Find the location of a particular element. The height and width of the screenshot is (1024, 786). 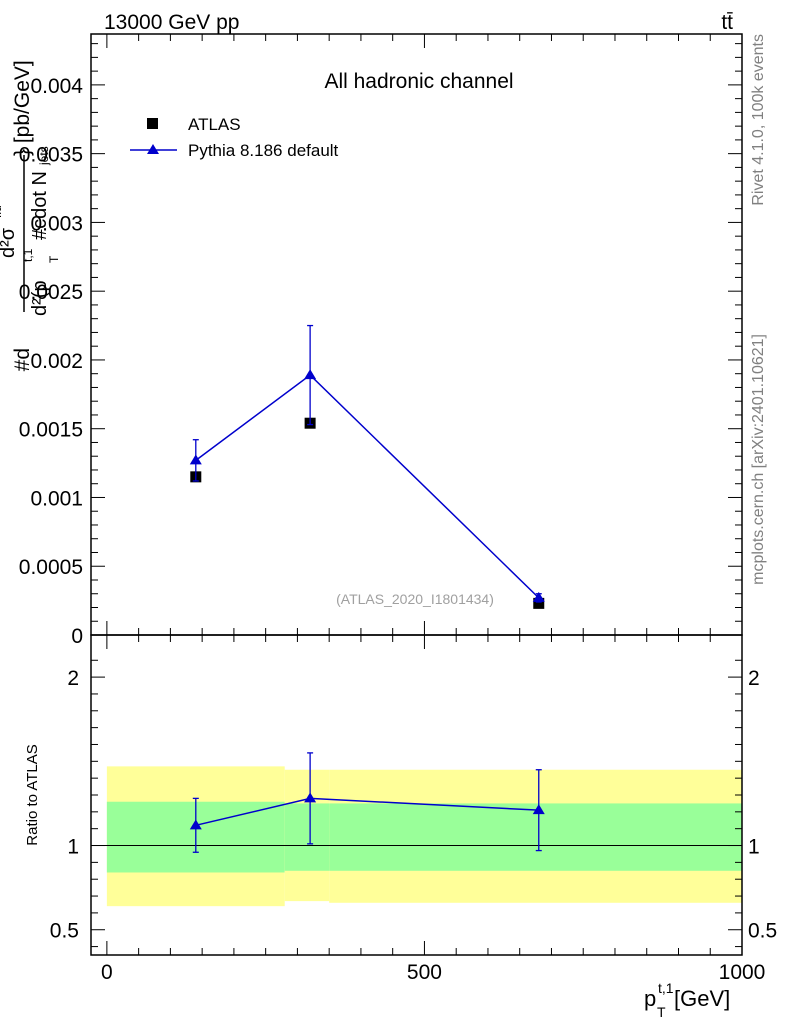

ratio-ytick-label-right-0: 0.5 is located at coordinates (762, 931).